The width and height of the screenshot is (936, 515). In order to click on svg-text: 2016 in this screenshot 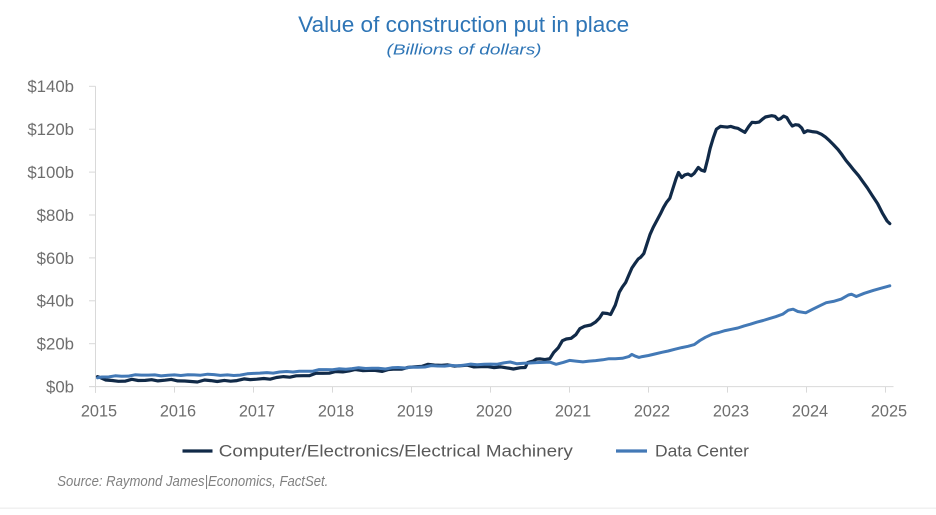, I will do `click(178, 412)`.